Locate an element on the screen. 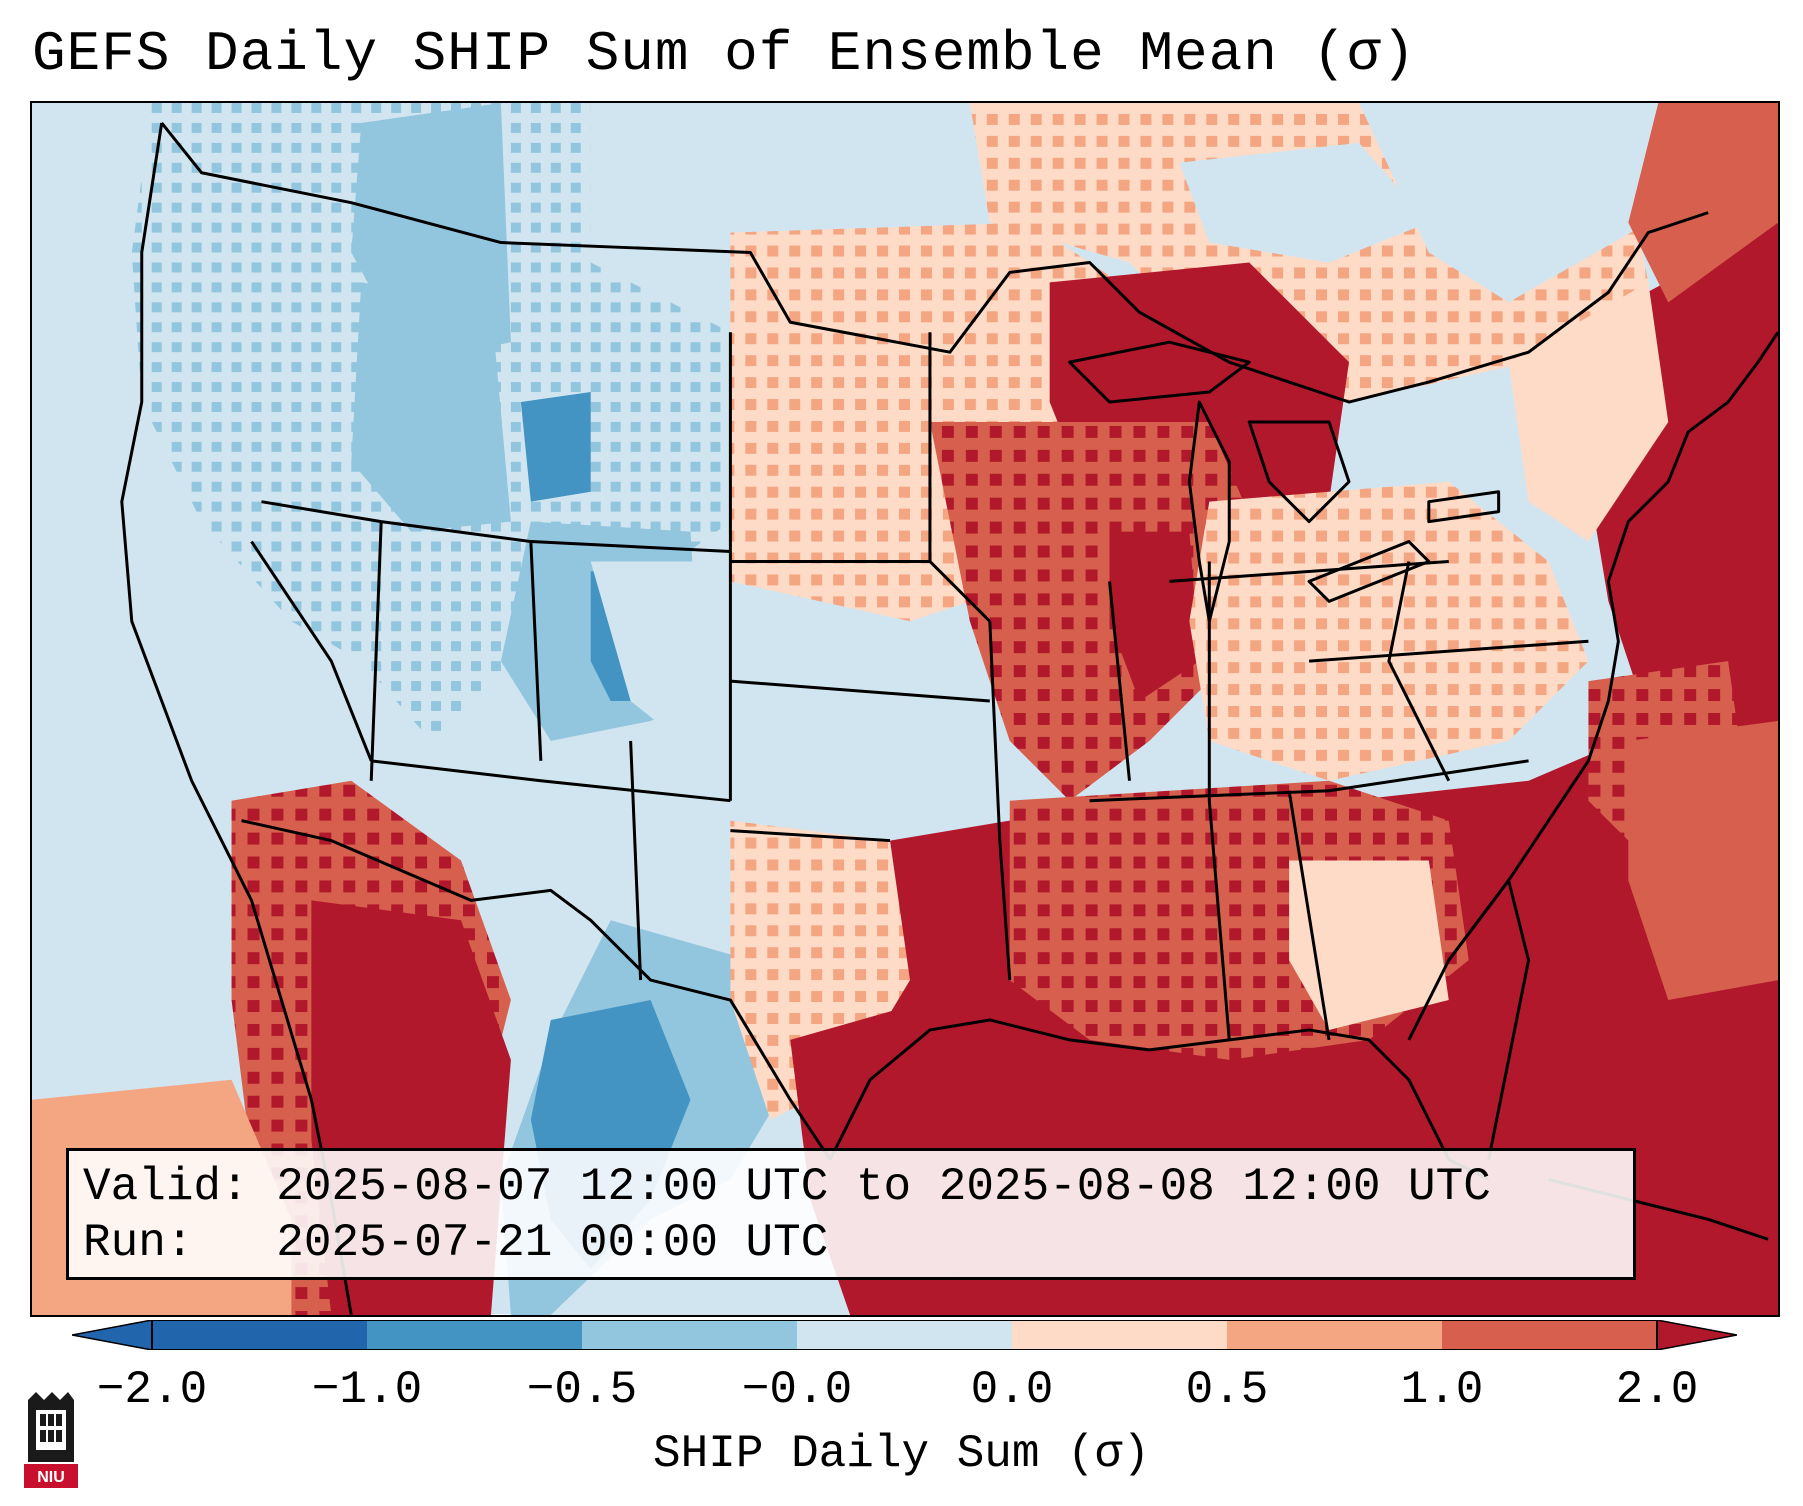 The height and width of the screenshot is (1506, 1803). run-value: 2025-07-21 00:00 UTC is located at coordinates (552, 1243).